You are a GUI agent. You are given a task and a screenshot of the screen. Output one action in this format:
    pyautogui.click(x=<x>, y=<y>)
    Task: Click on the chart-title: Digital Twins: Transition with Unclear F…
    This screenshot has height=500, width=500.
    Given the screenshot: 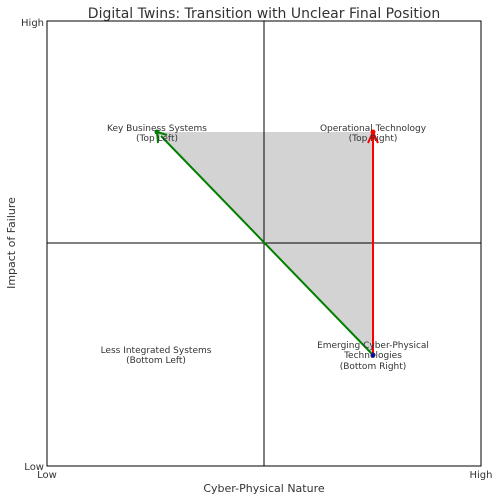 What is the action you would take?
    pyautogui.click(x=264, y=14)
    